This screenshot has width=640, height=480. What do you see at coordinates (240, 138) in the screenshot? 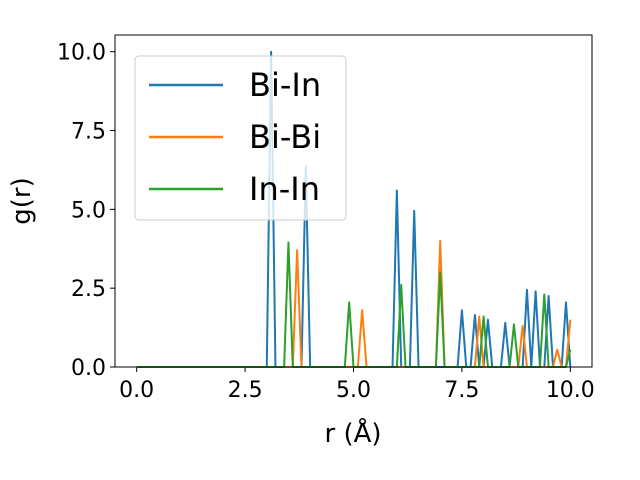
I see `legend-box` at bounding box center [240, 138].